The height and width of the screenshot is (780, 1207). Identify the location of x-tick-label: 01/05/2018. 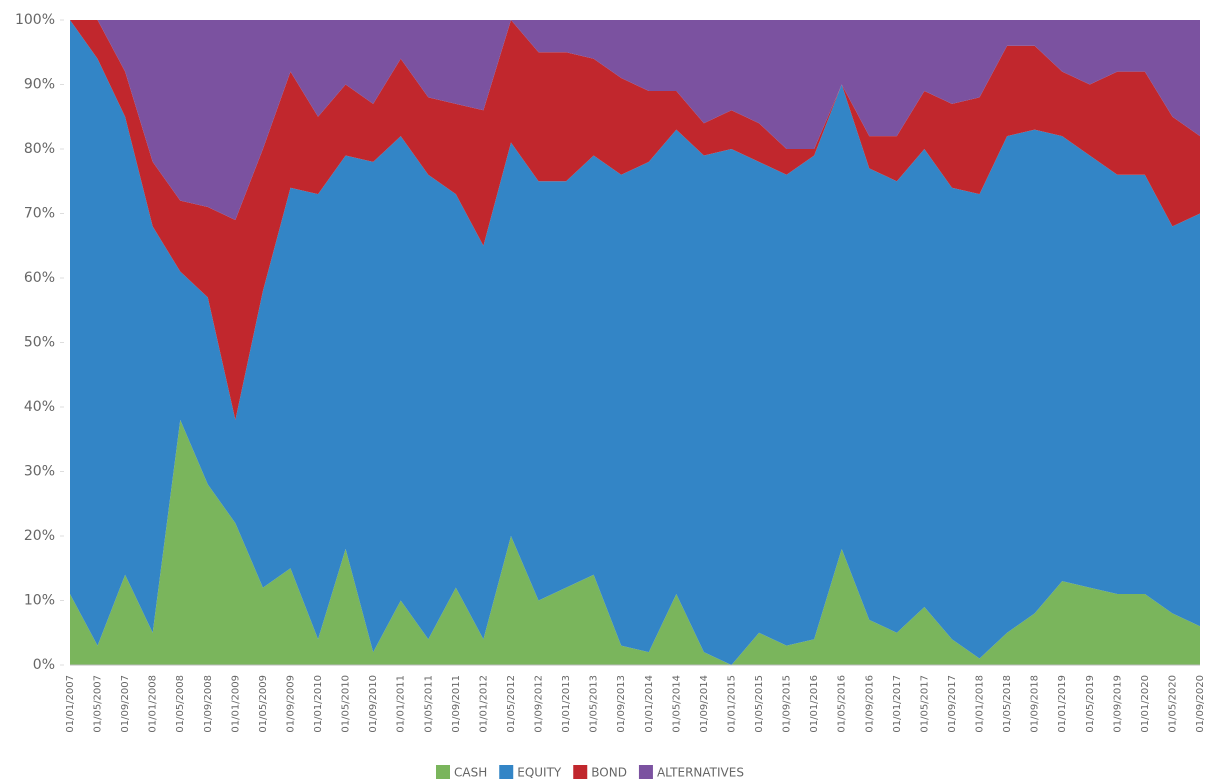
(1007, 704).